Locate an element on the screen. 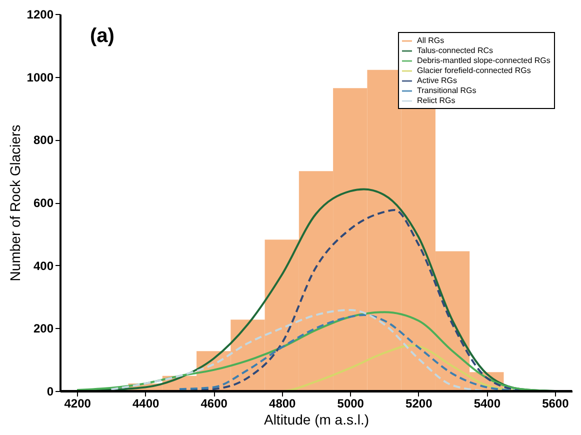 This screenshot has height=435, width=581. x-tick-label: 5600 is located at coordinates (556, 403).